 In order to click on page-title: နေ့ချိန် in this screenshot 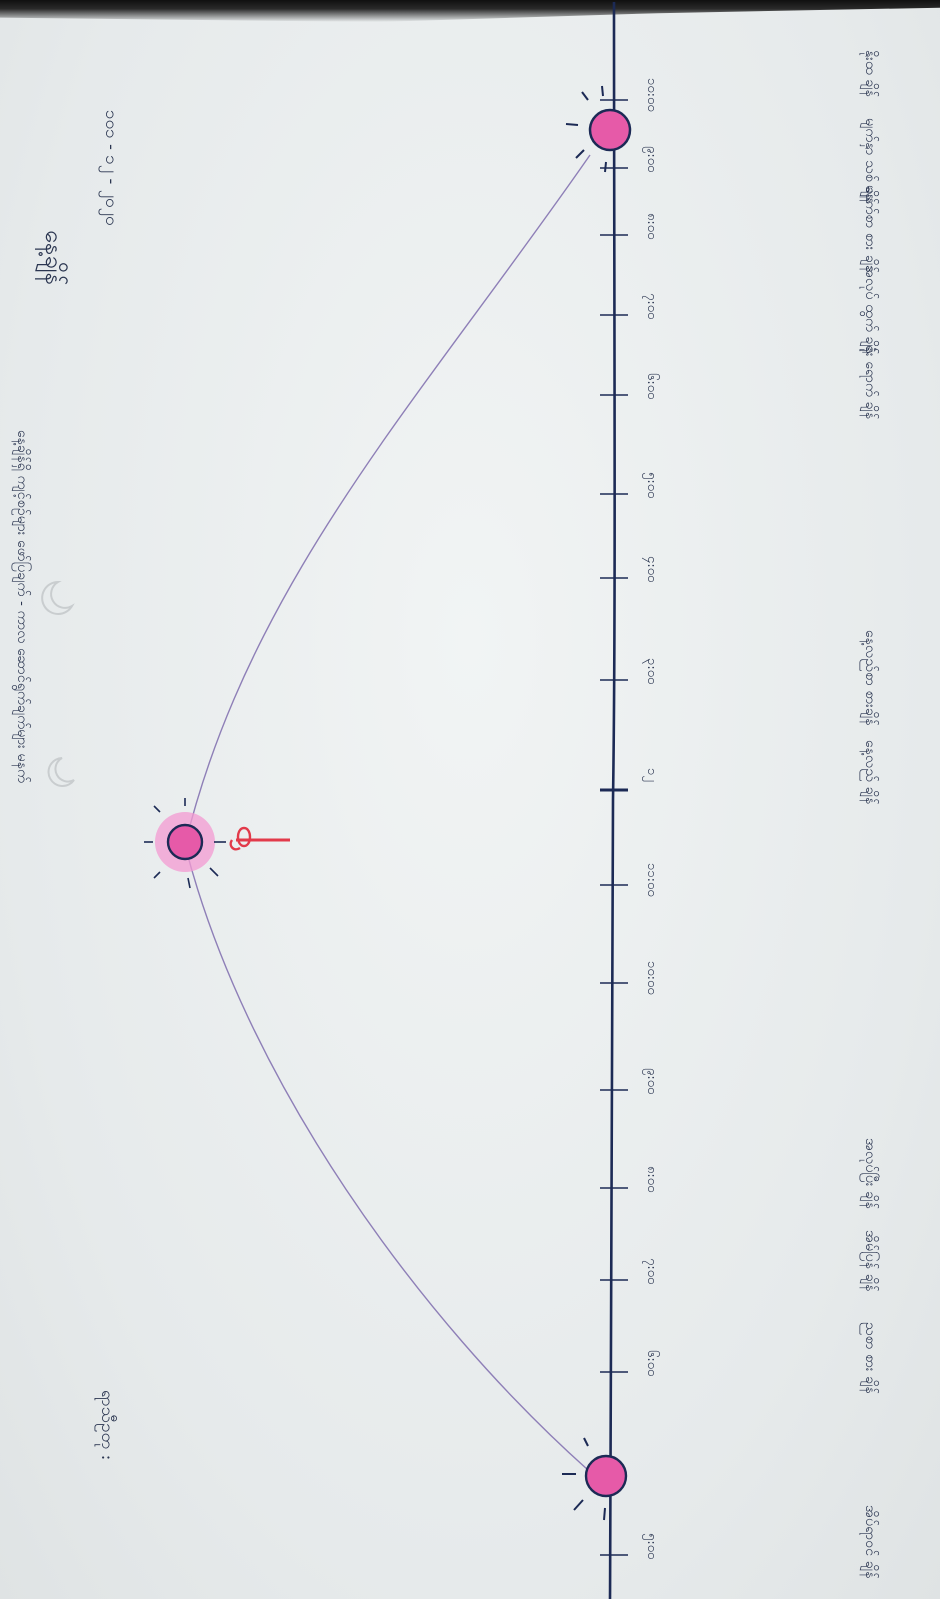, I will do `click(54, 258)`.